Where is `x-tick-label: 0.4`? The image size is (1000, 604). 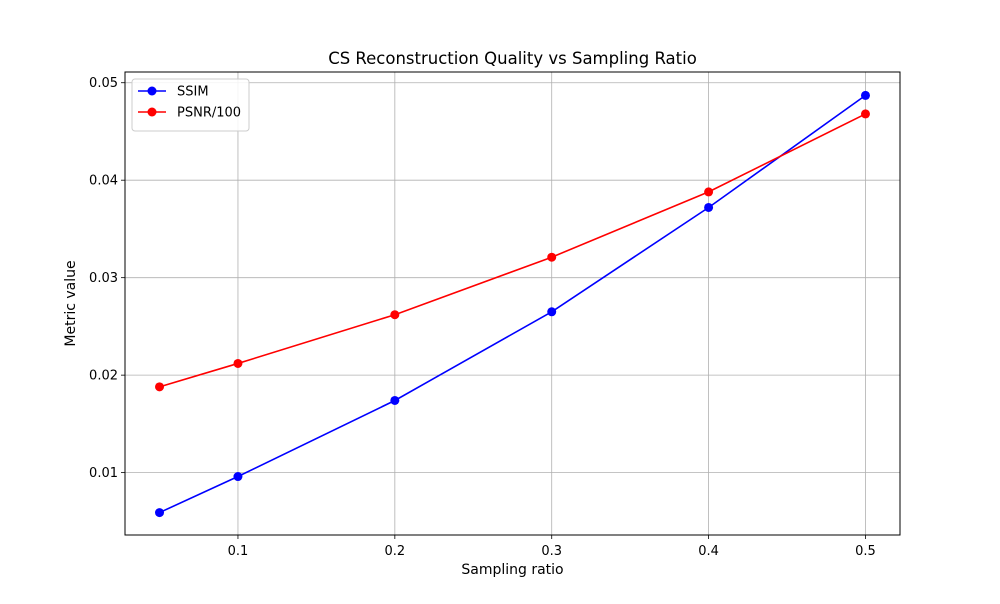
x-tick-label: 0.4 is located at coordinates (708, 551).